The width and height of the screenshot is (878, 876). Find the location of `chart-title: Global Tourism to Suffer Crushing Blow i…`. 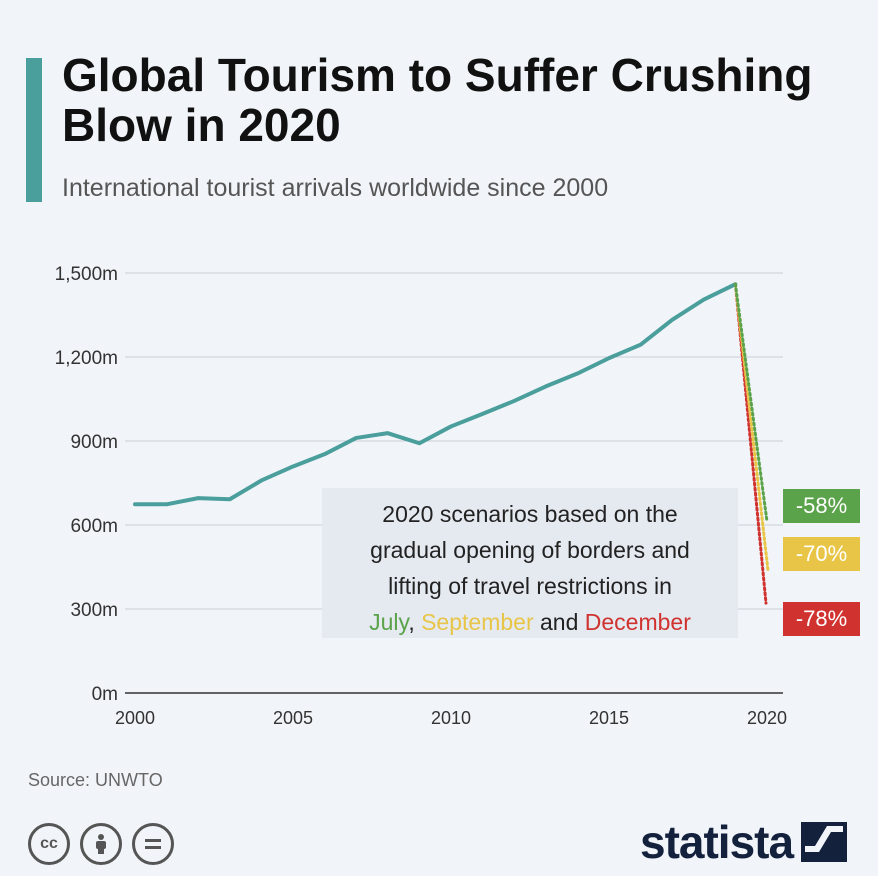

chart-title: Global Tourism to Suffer Crushing Blow i… is located at coordinates (437, 100).